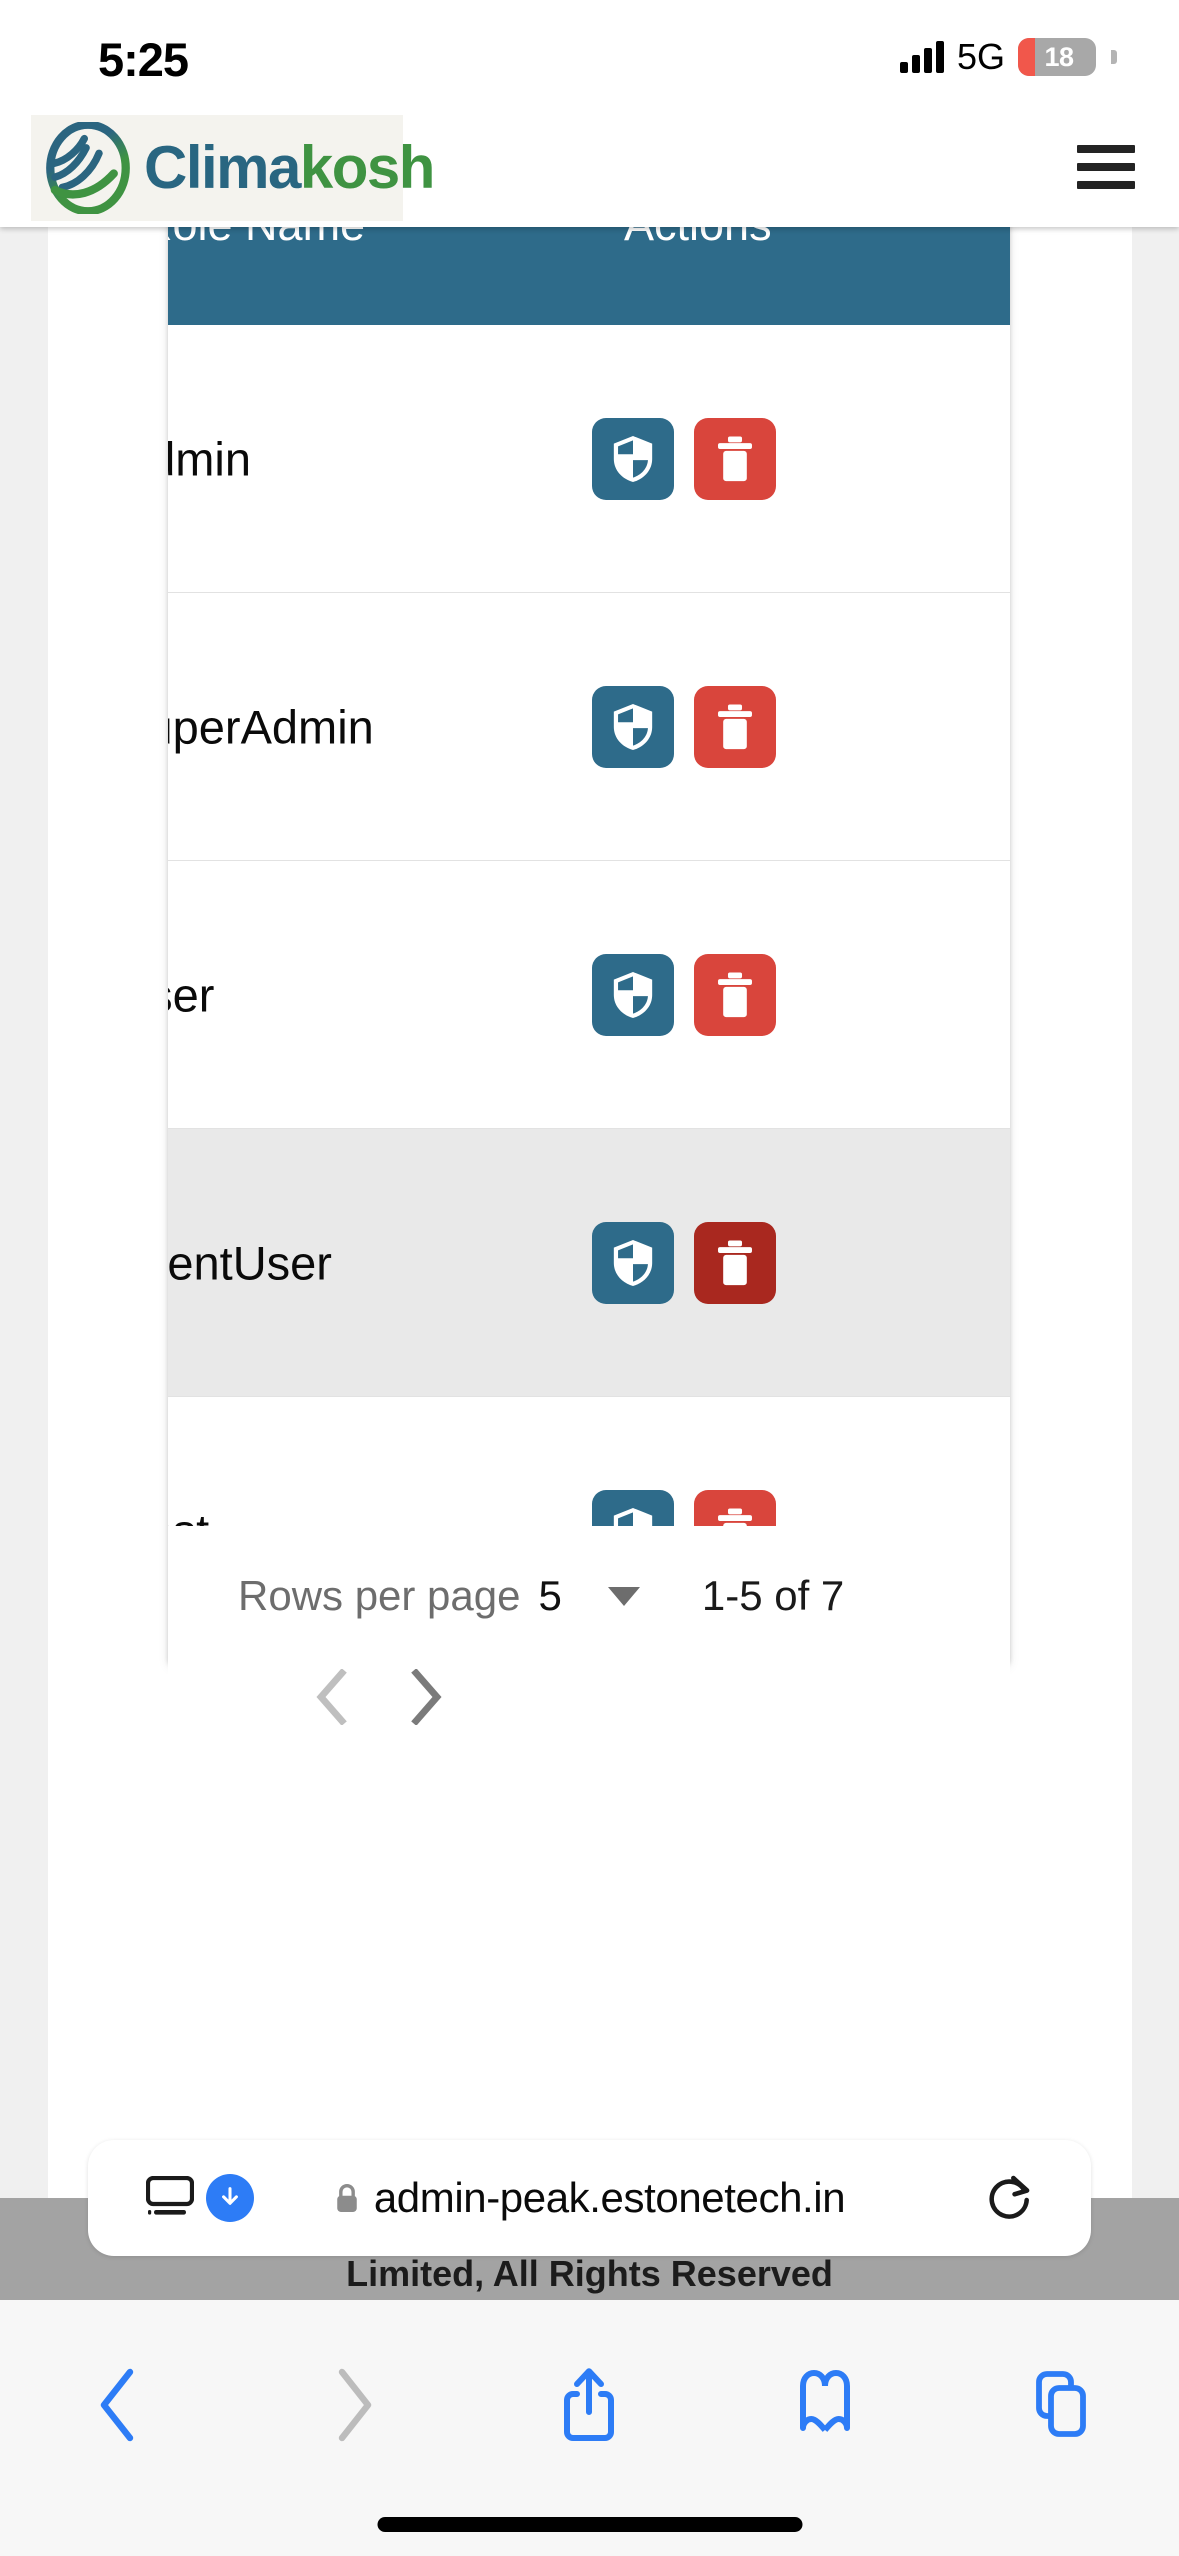 This screenshot has height=2556, width=1179. I want to click on book-icon, so click(825, 2401).